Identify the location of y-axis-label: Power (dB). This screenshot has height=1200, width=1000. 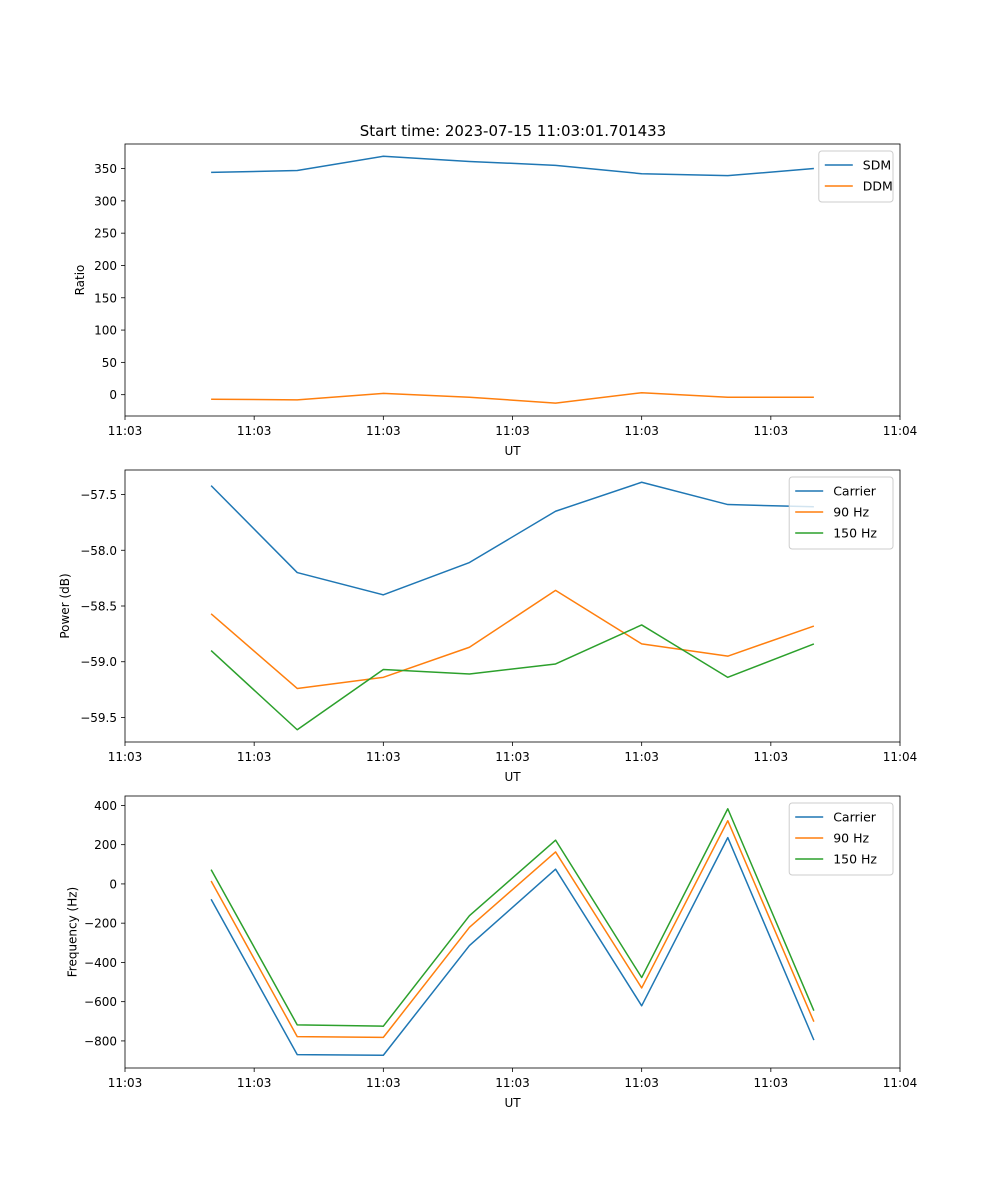
(65, 605).